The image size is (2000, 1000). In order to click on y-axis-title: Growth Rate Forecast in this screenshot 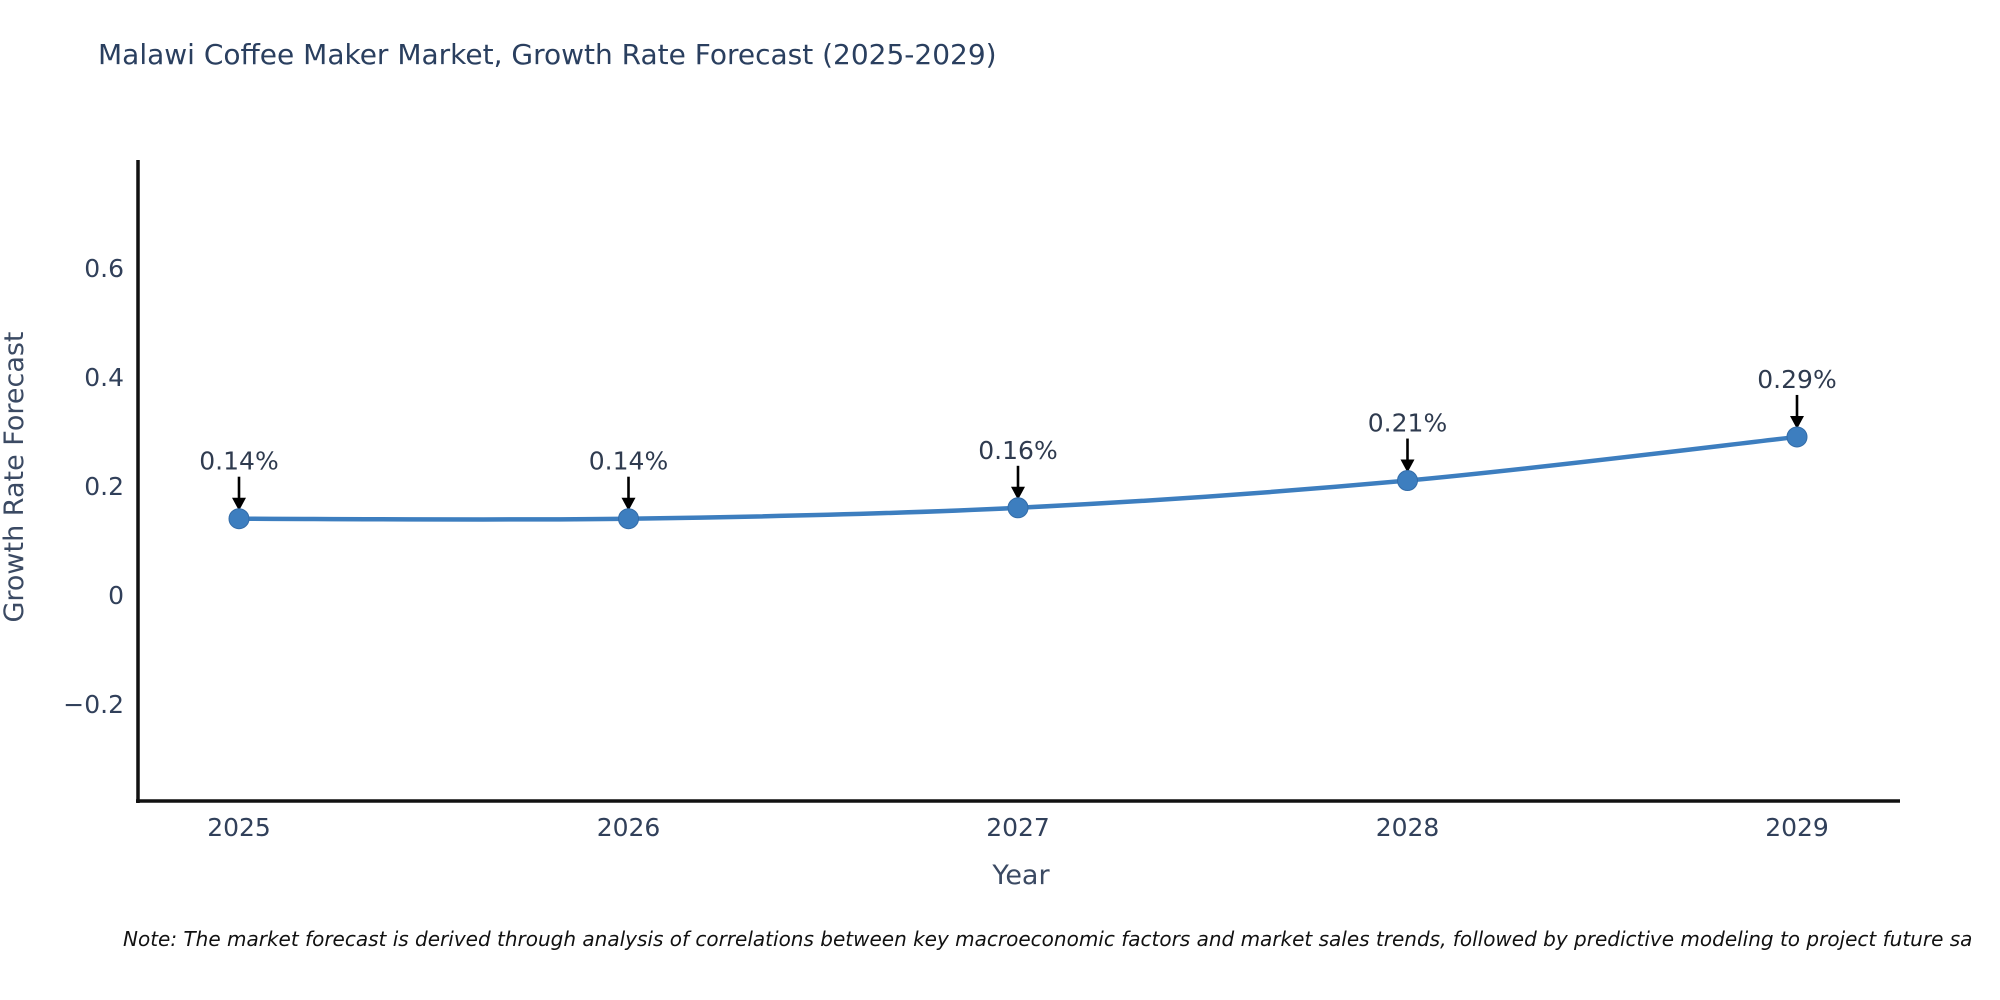, I will do `click(15, 476)`.